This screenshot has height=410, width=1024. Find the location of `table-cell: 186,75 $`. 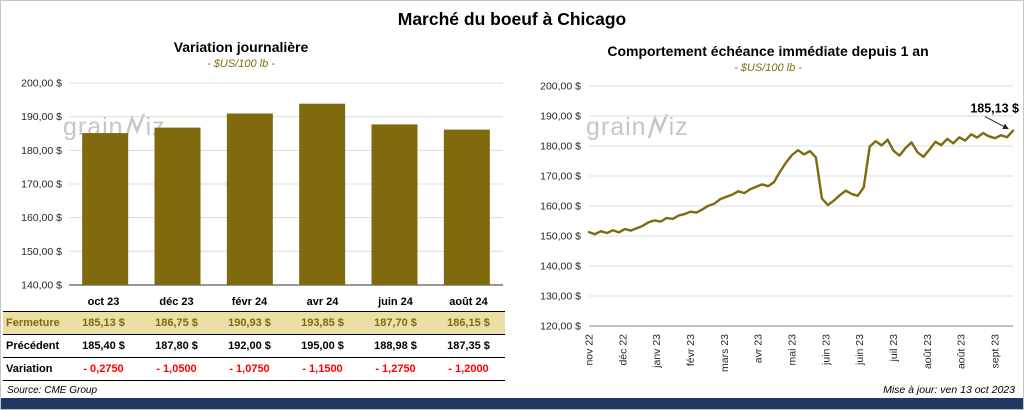

table-cell: 186,75 $ is located at coordinates (176, 323).